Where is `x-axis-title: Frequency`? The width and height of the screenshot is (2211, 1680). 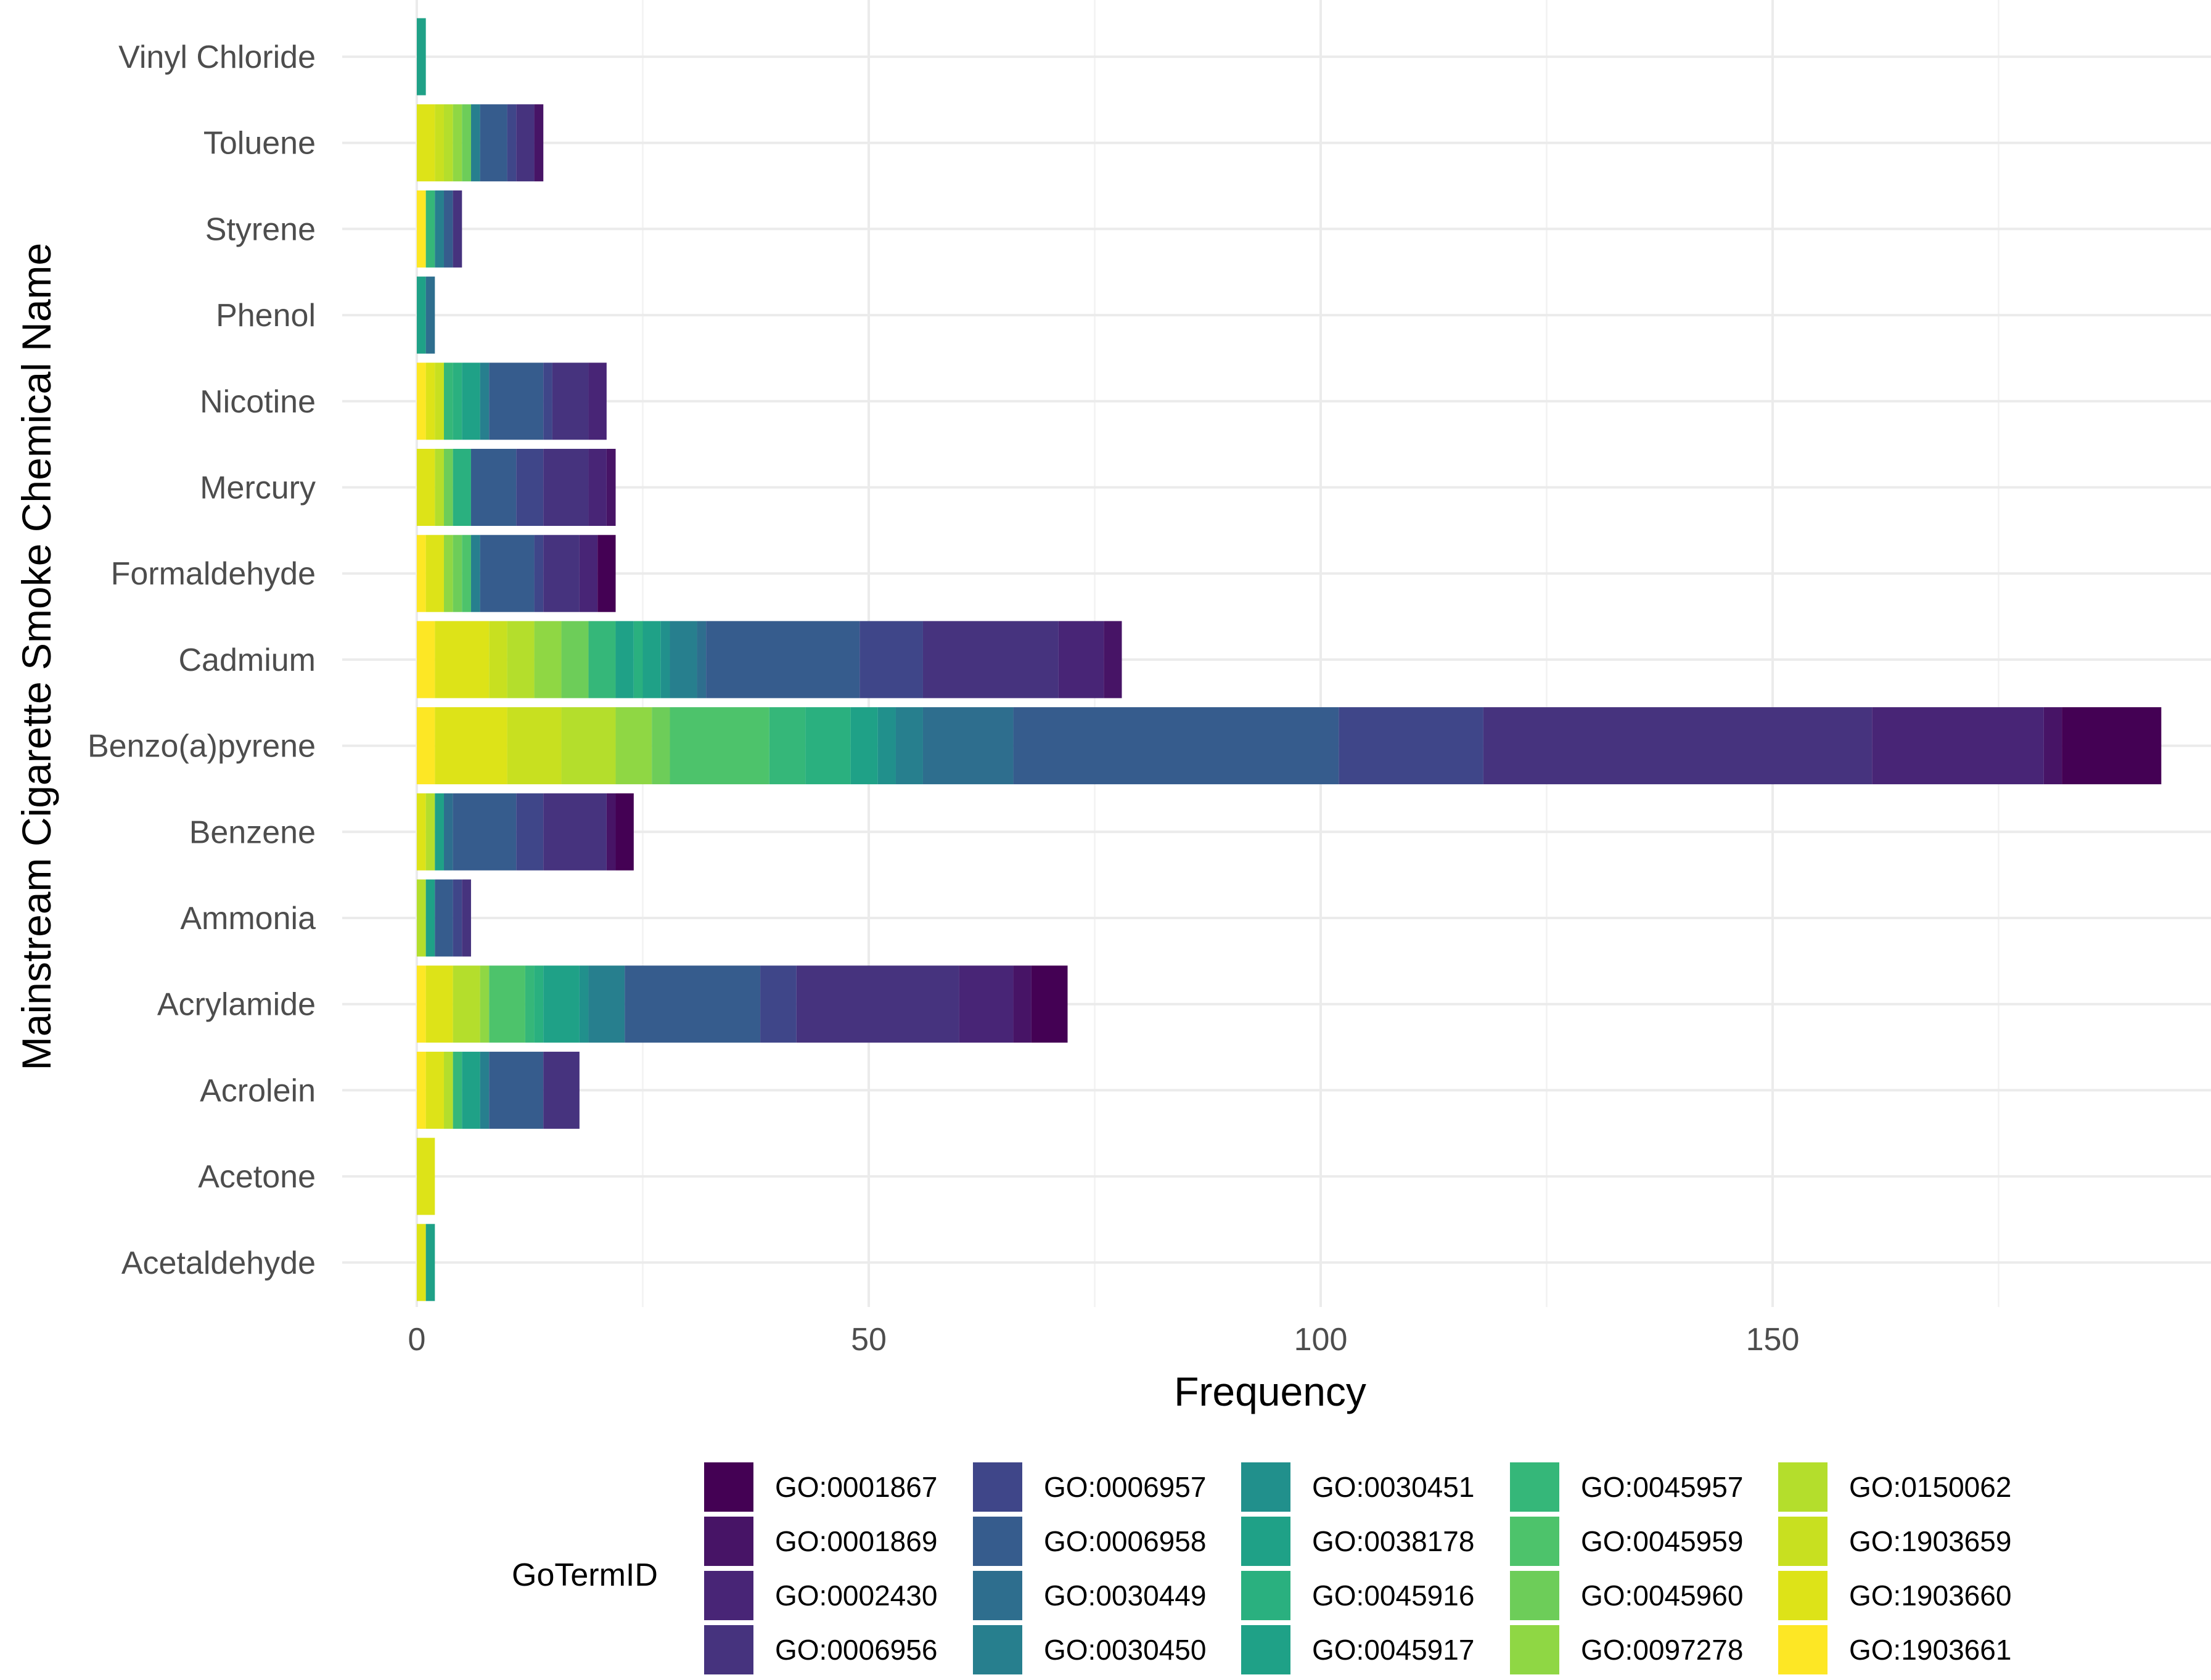
x-axis-title: Frequency is located at coordinates (1270, 1392).